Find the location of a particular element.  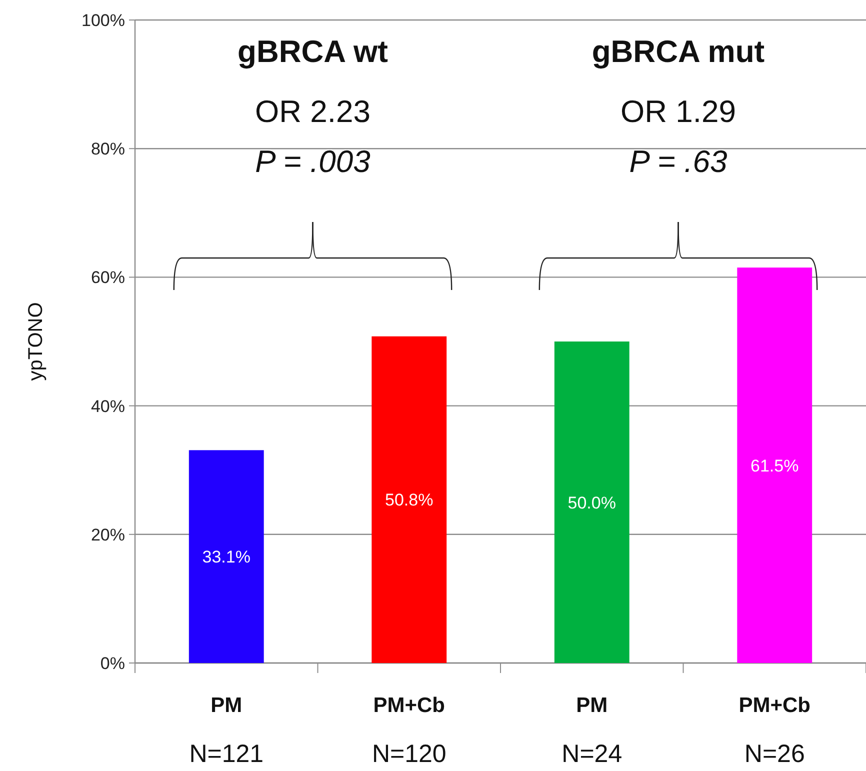

y-tick-label: 20% is located at coordinates (107, 534).